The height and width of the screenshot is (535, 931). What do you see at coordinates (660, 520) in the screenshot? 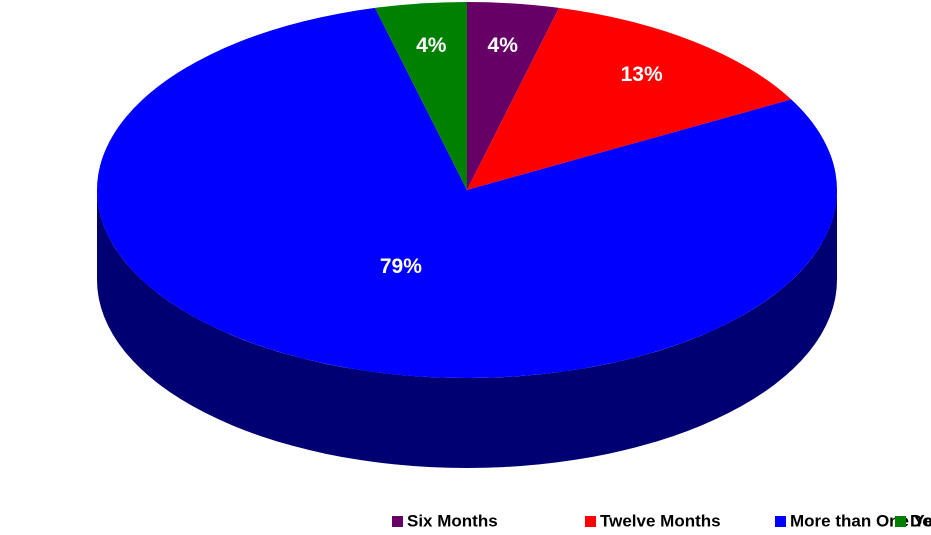
I see `legend-label: Twelve Months` at bounding box center [660, 520].